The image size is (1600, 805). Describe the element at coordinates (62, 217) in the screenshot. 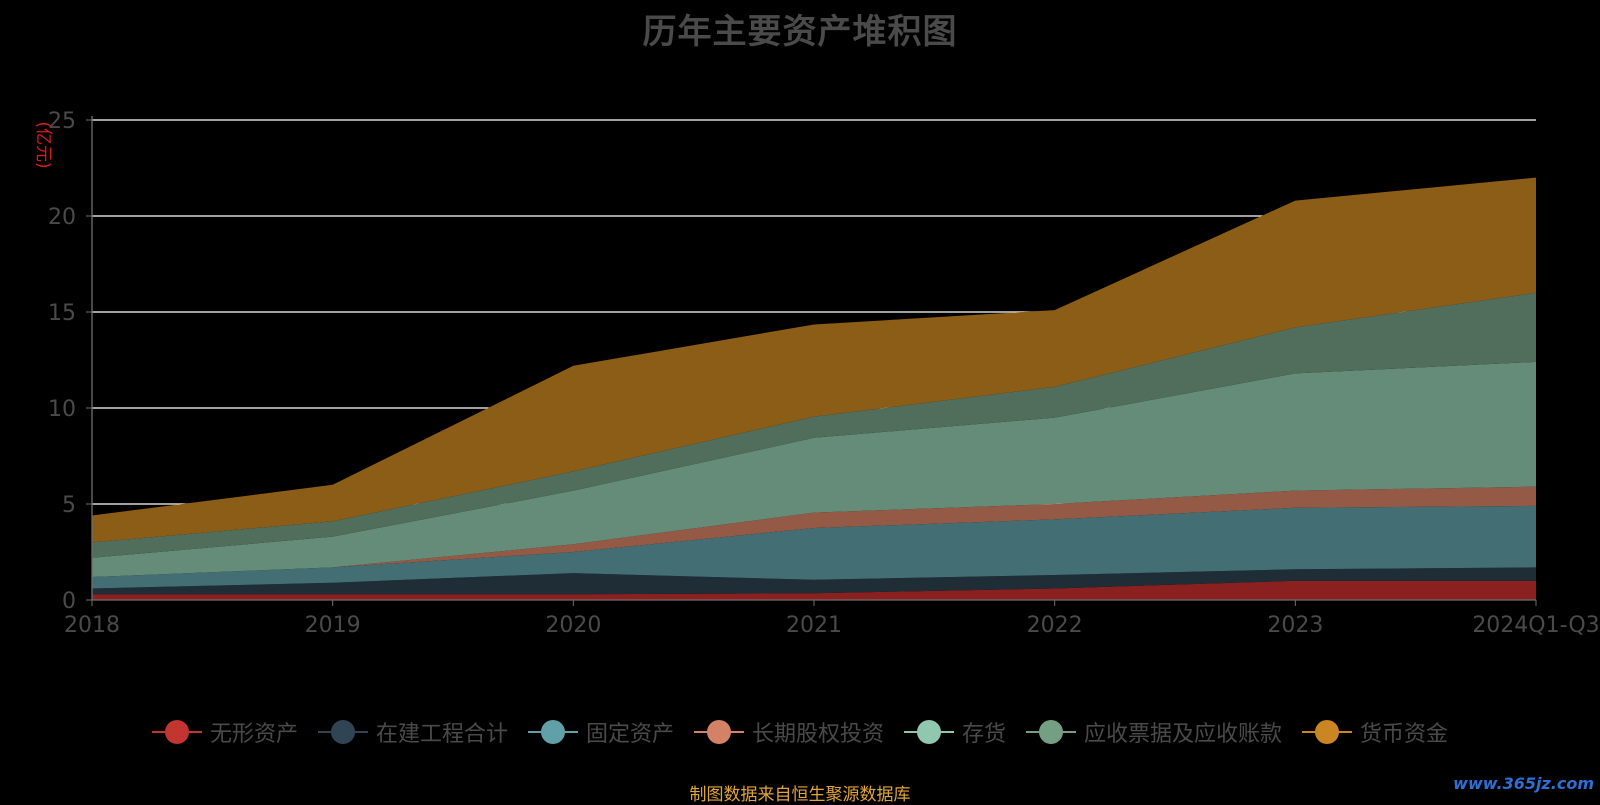

I see `y-tick-label: 20` at that location.